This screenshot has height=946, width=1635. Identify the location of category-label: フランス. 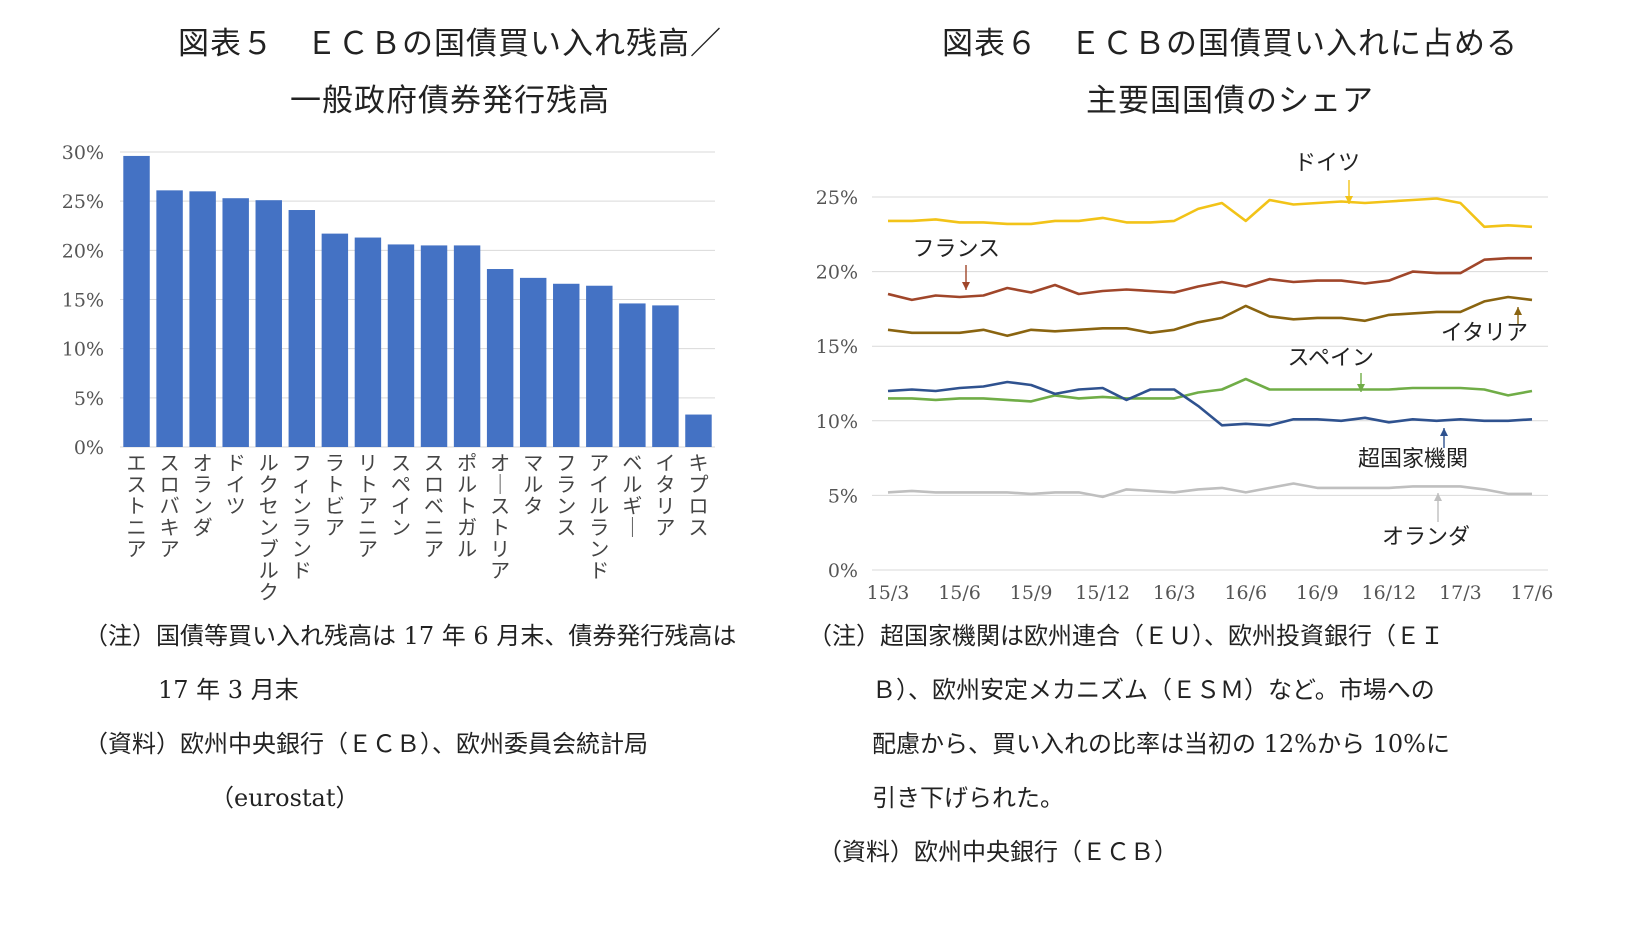
(566, 495).